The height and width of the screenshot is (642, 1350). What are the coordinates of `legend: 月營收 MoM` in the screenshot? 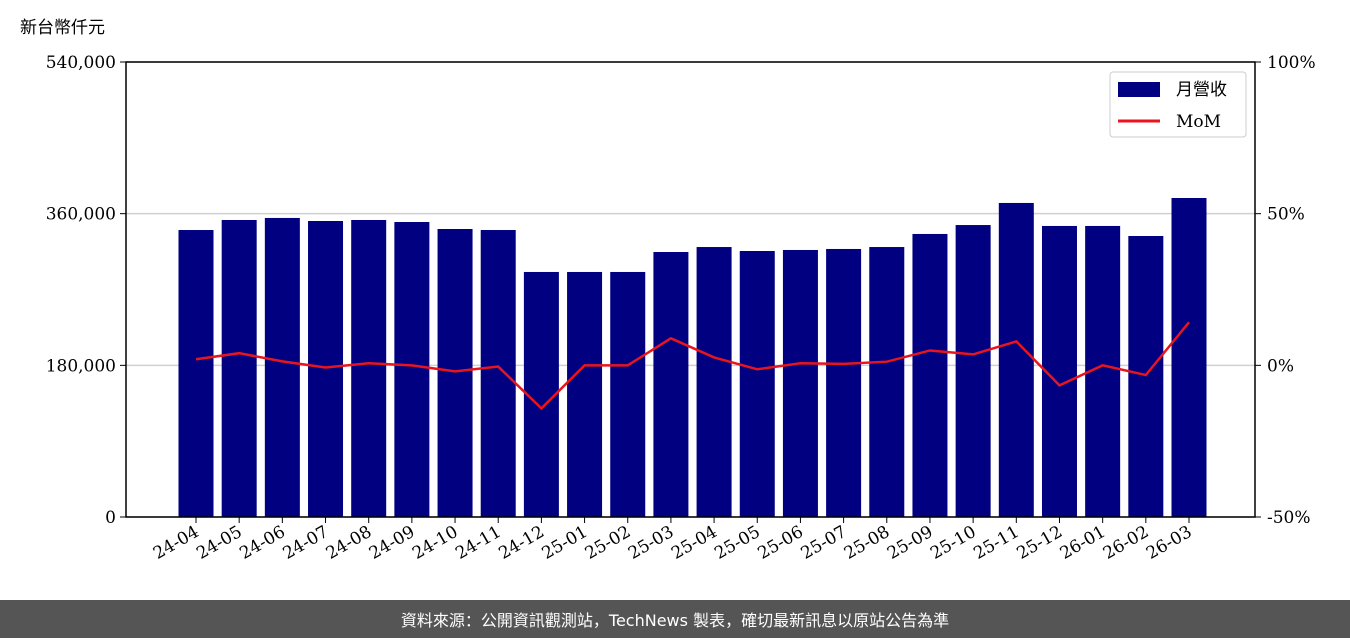 It's located at (1178, 104).